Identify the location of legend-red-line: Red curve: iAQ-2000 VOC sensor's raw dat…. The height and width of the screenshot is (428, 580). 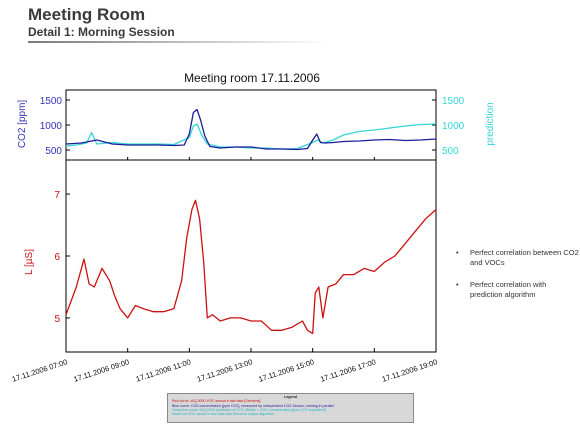
(216, 401).